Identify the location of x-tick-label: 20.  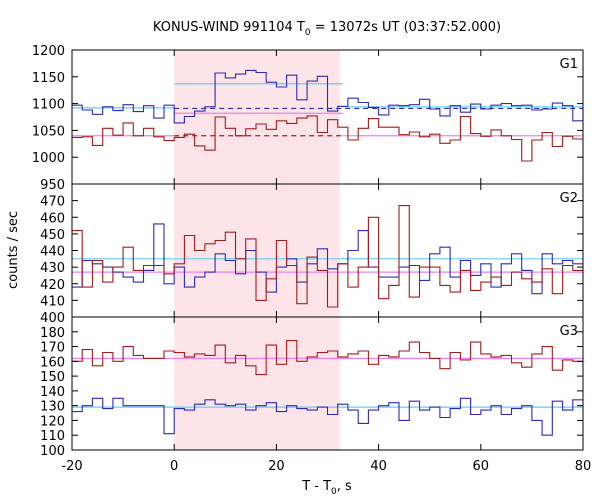
(276, 466).